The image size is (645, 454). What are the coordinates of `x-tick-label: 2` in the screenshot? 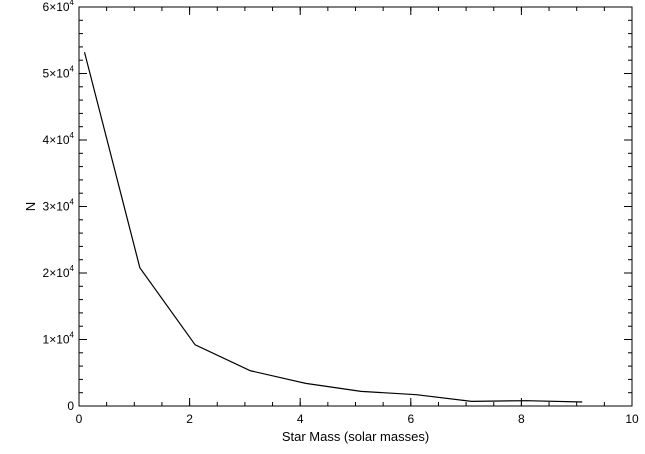 It's located at (189, 419).